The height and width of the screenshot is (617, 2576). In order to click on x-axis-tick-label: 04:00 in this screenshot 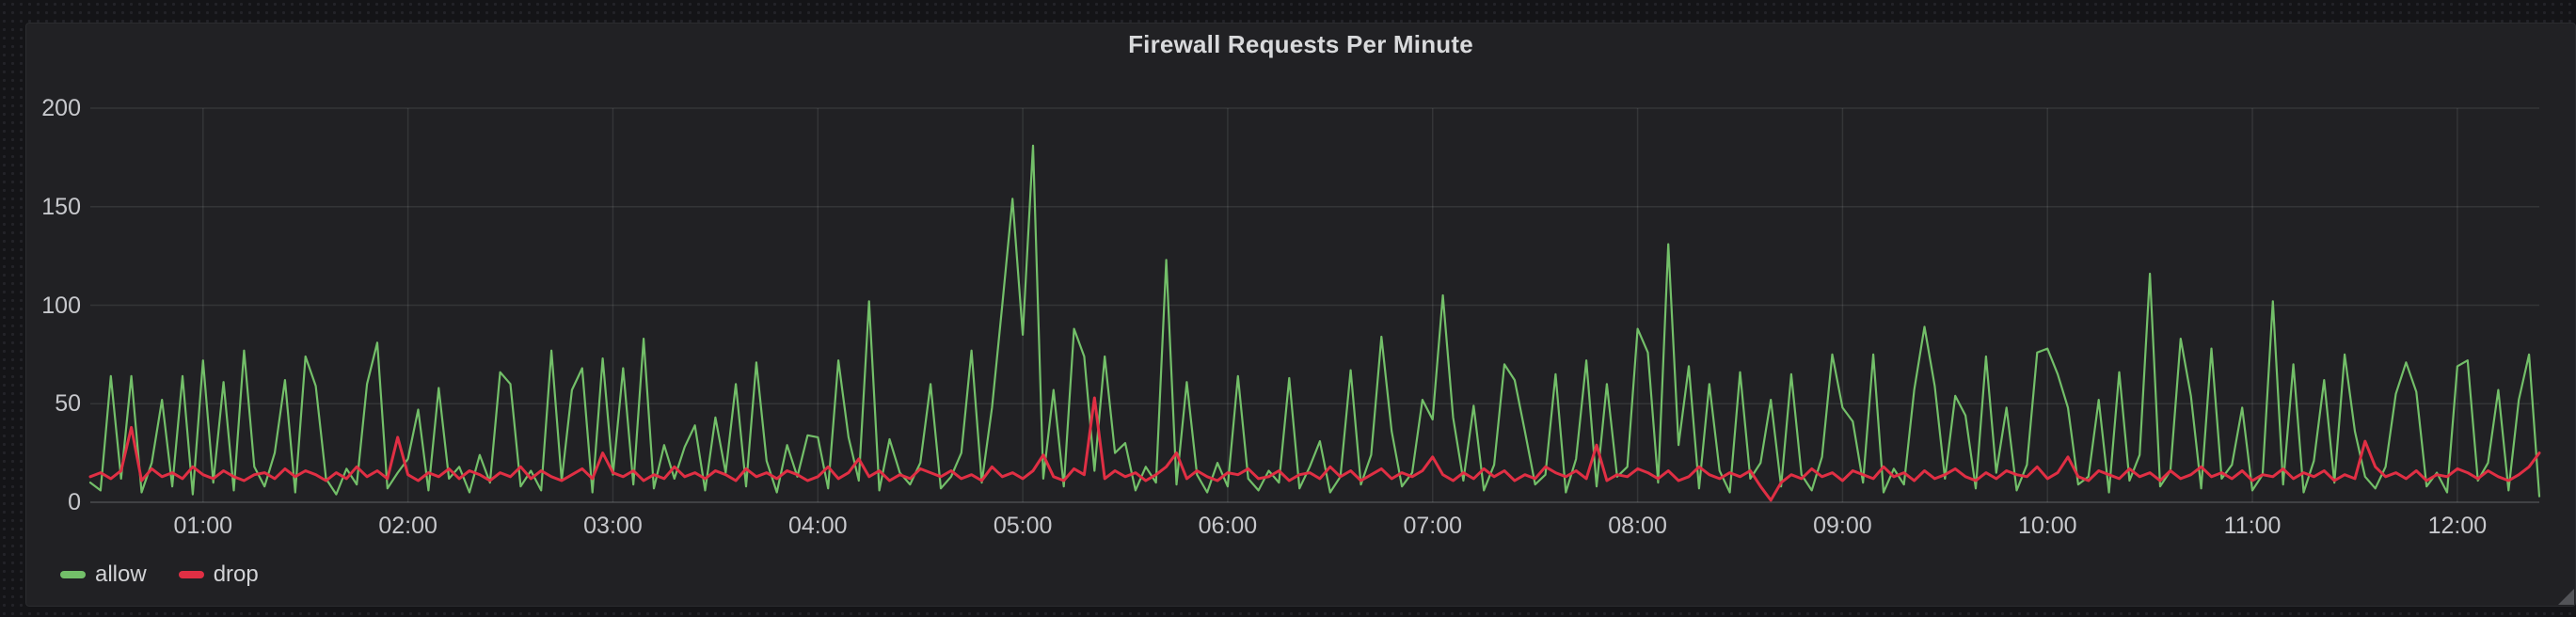, I will do `click(818, 526)`.